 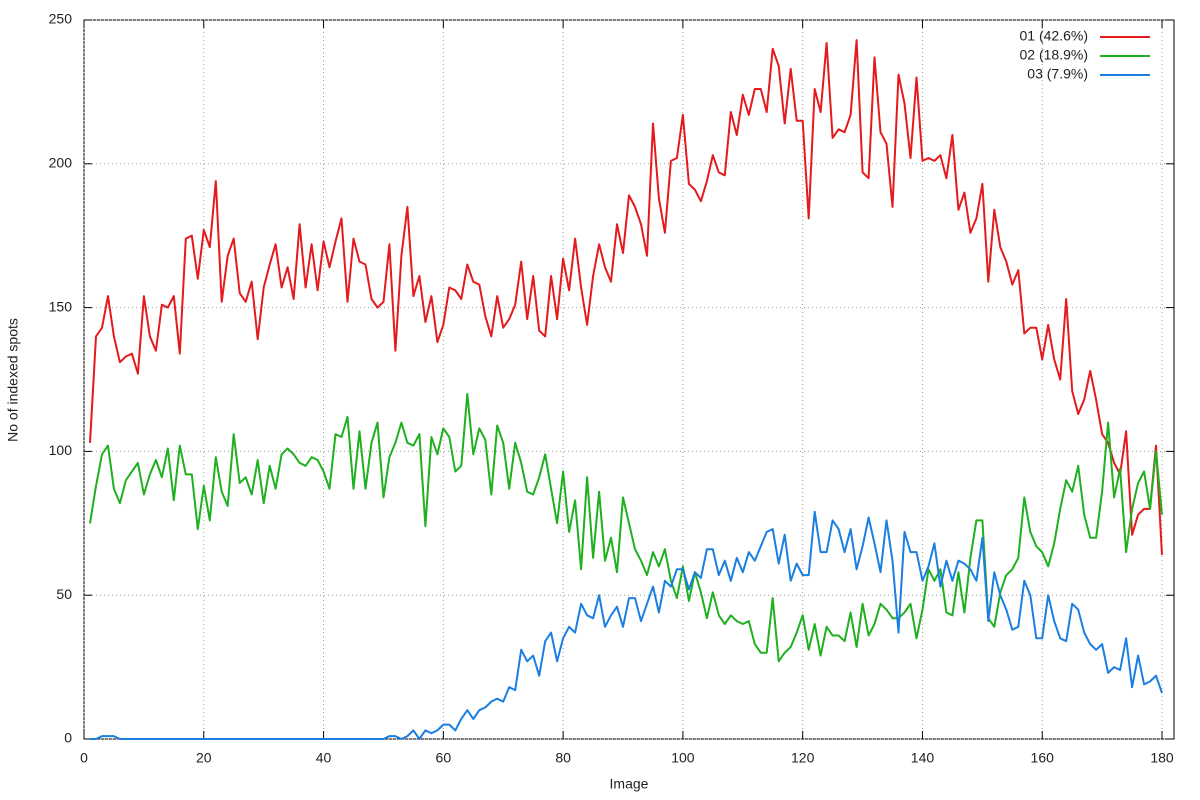 What do you see at coordinates (64, 594) in the screenshot?
I see `y-tick-label: 50` at bounding box center [64, 594].